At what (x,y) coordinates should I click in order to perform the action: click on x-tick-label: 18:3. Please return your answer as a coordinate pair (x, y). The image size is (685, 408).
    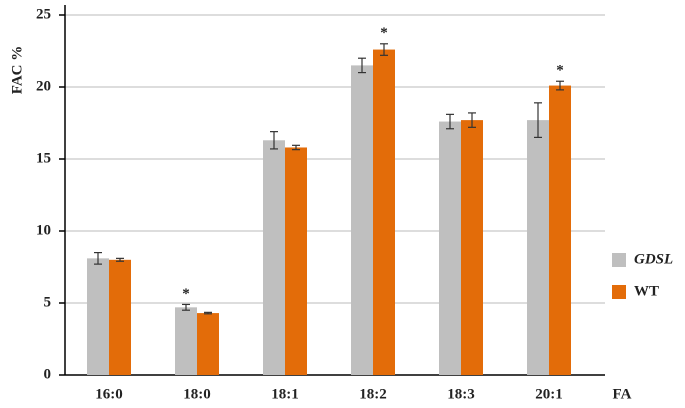
    Looking at the image, I should click on (461, 394).